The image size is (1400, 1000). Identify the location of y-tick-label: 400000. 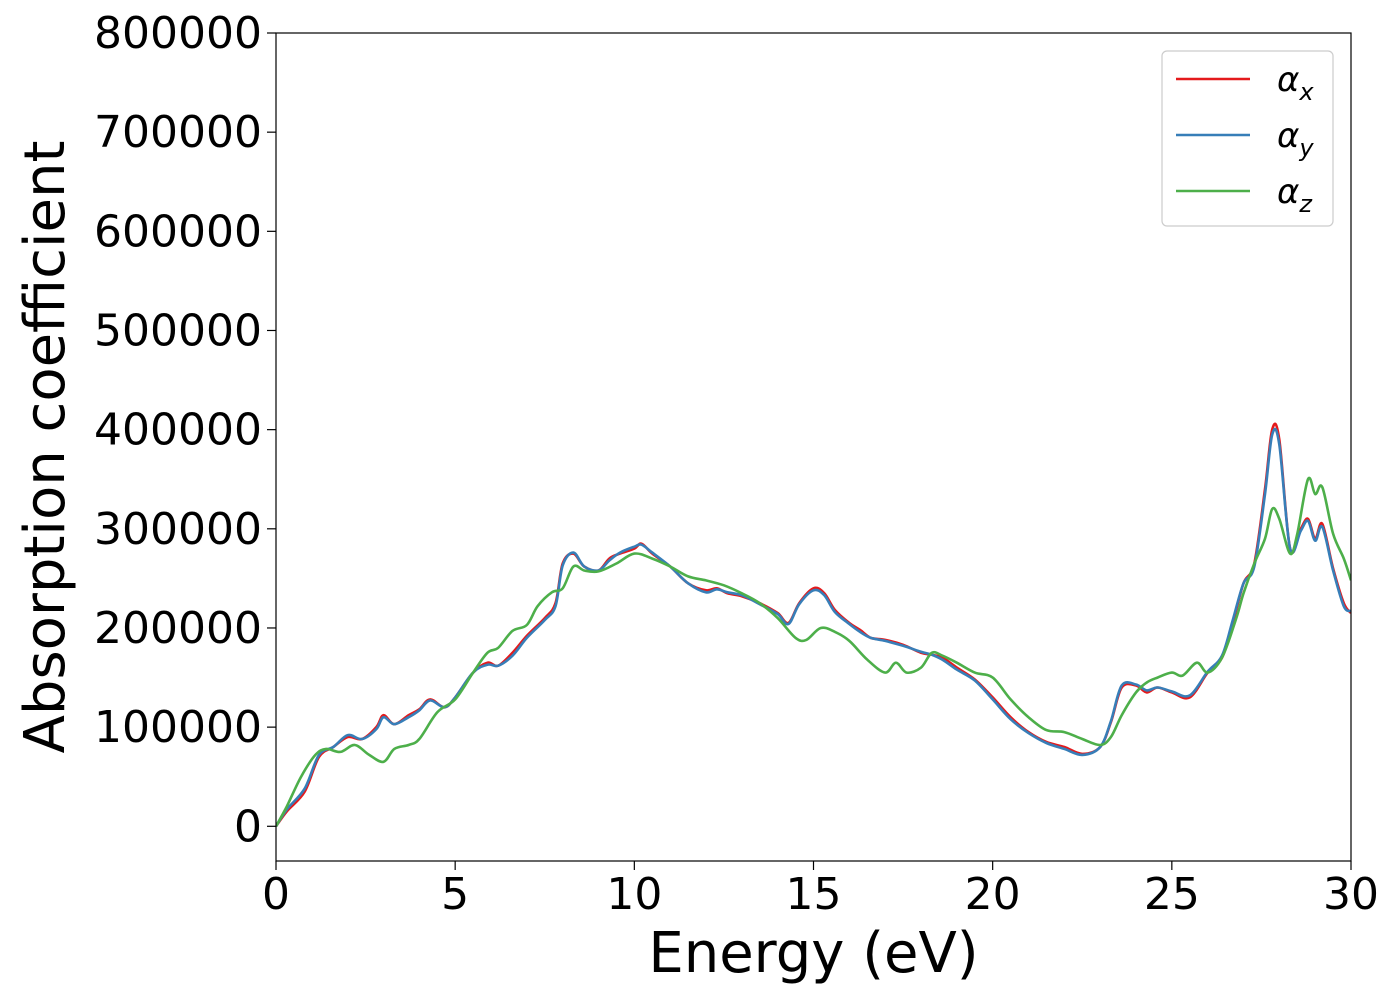
(178, 430).